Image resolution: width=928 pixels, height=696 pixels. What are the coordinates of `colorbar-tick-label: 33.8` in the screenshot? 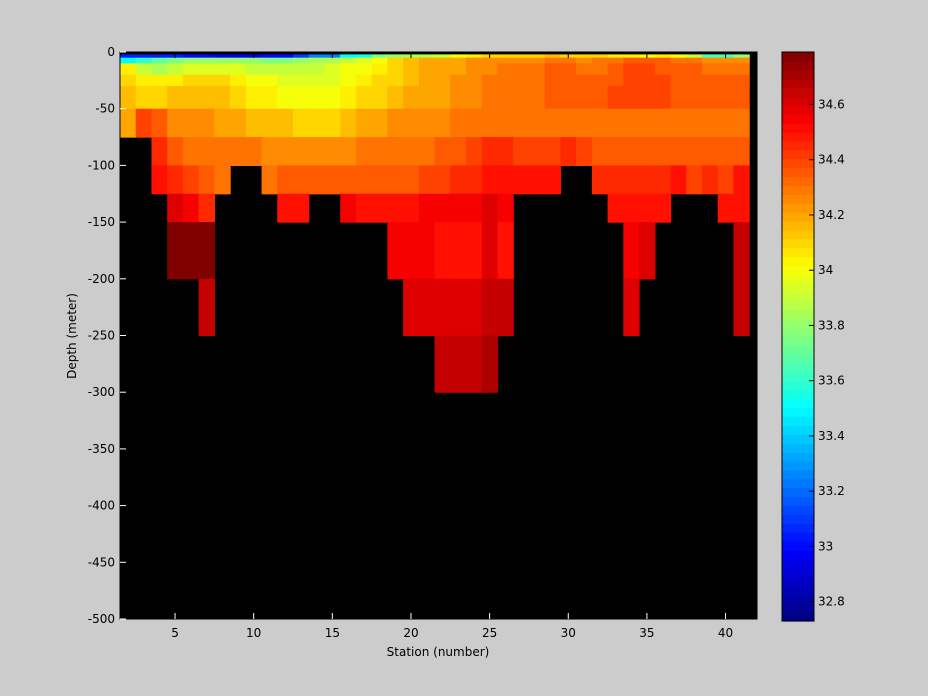 It's located at (831, 325).